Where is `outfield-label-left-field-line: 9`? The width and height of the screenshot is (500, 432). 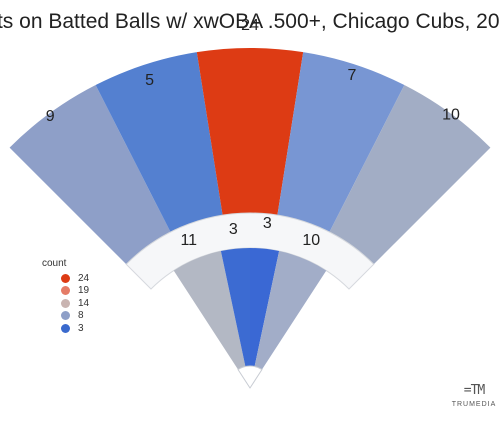
outfield-label-left-field-line: 9 is located at coordinates (50, 116).